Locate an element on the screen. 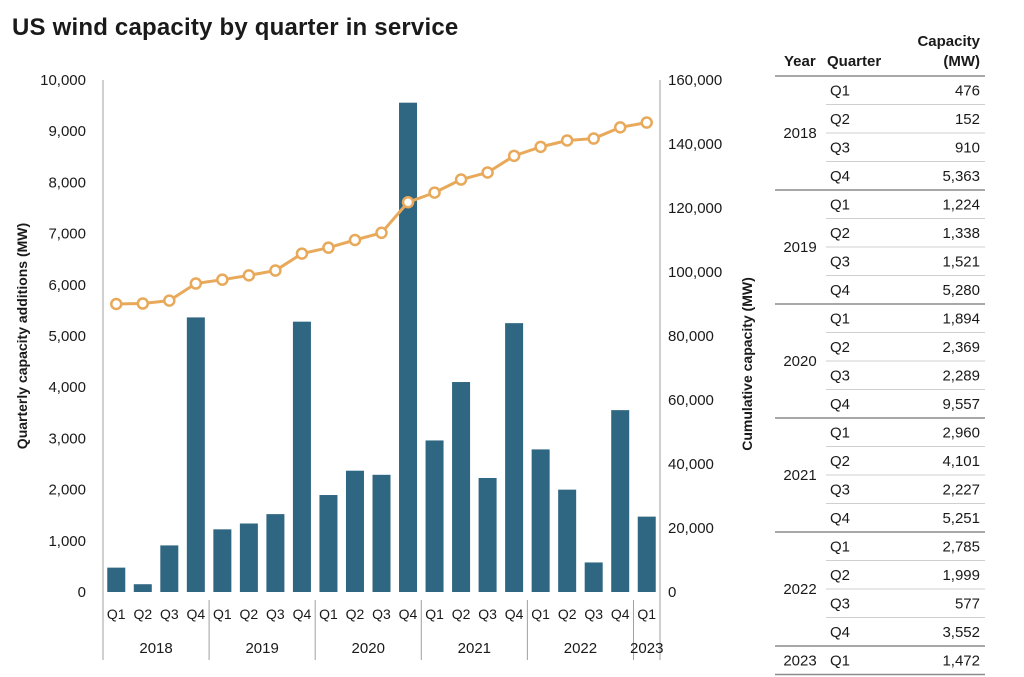  y2-tick-label: 60,000 is located at coordinates (691, 400).